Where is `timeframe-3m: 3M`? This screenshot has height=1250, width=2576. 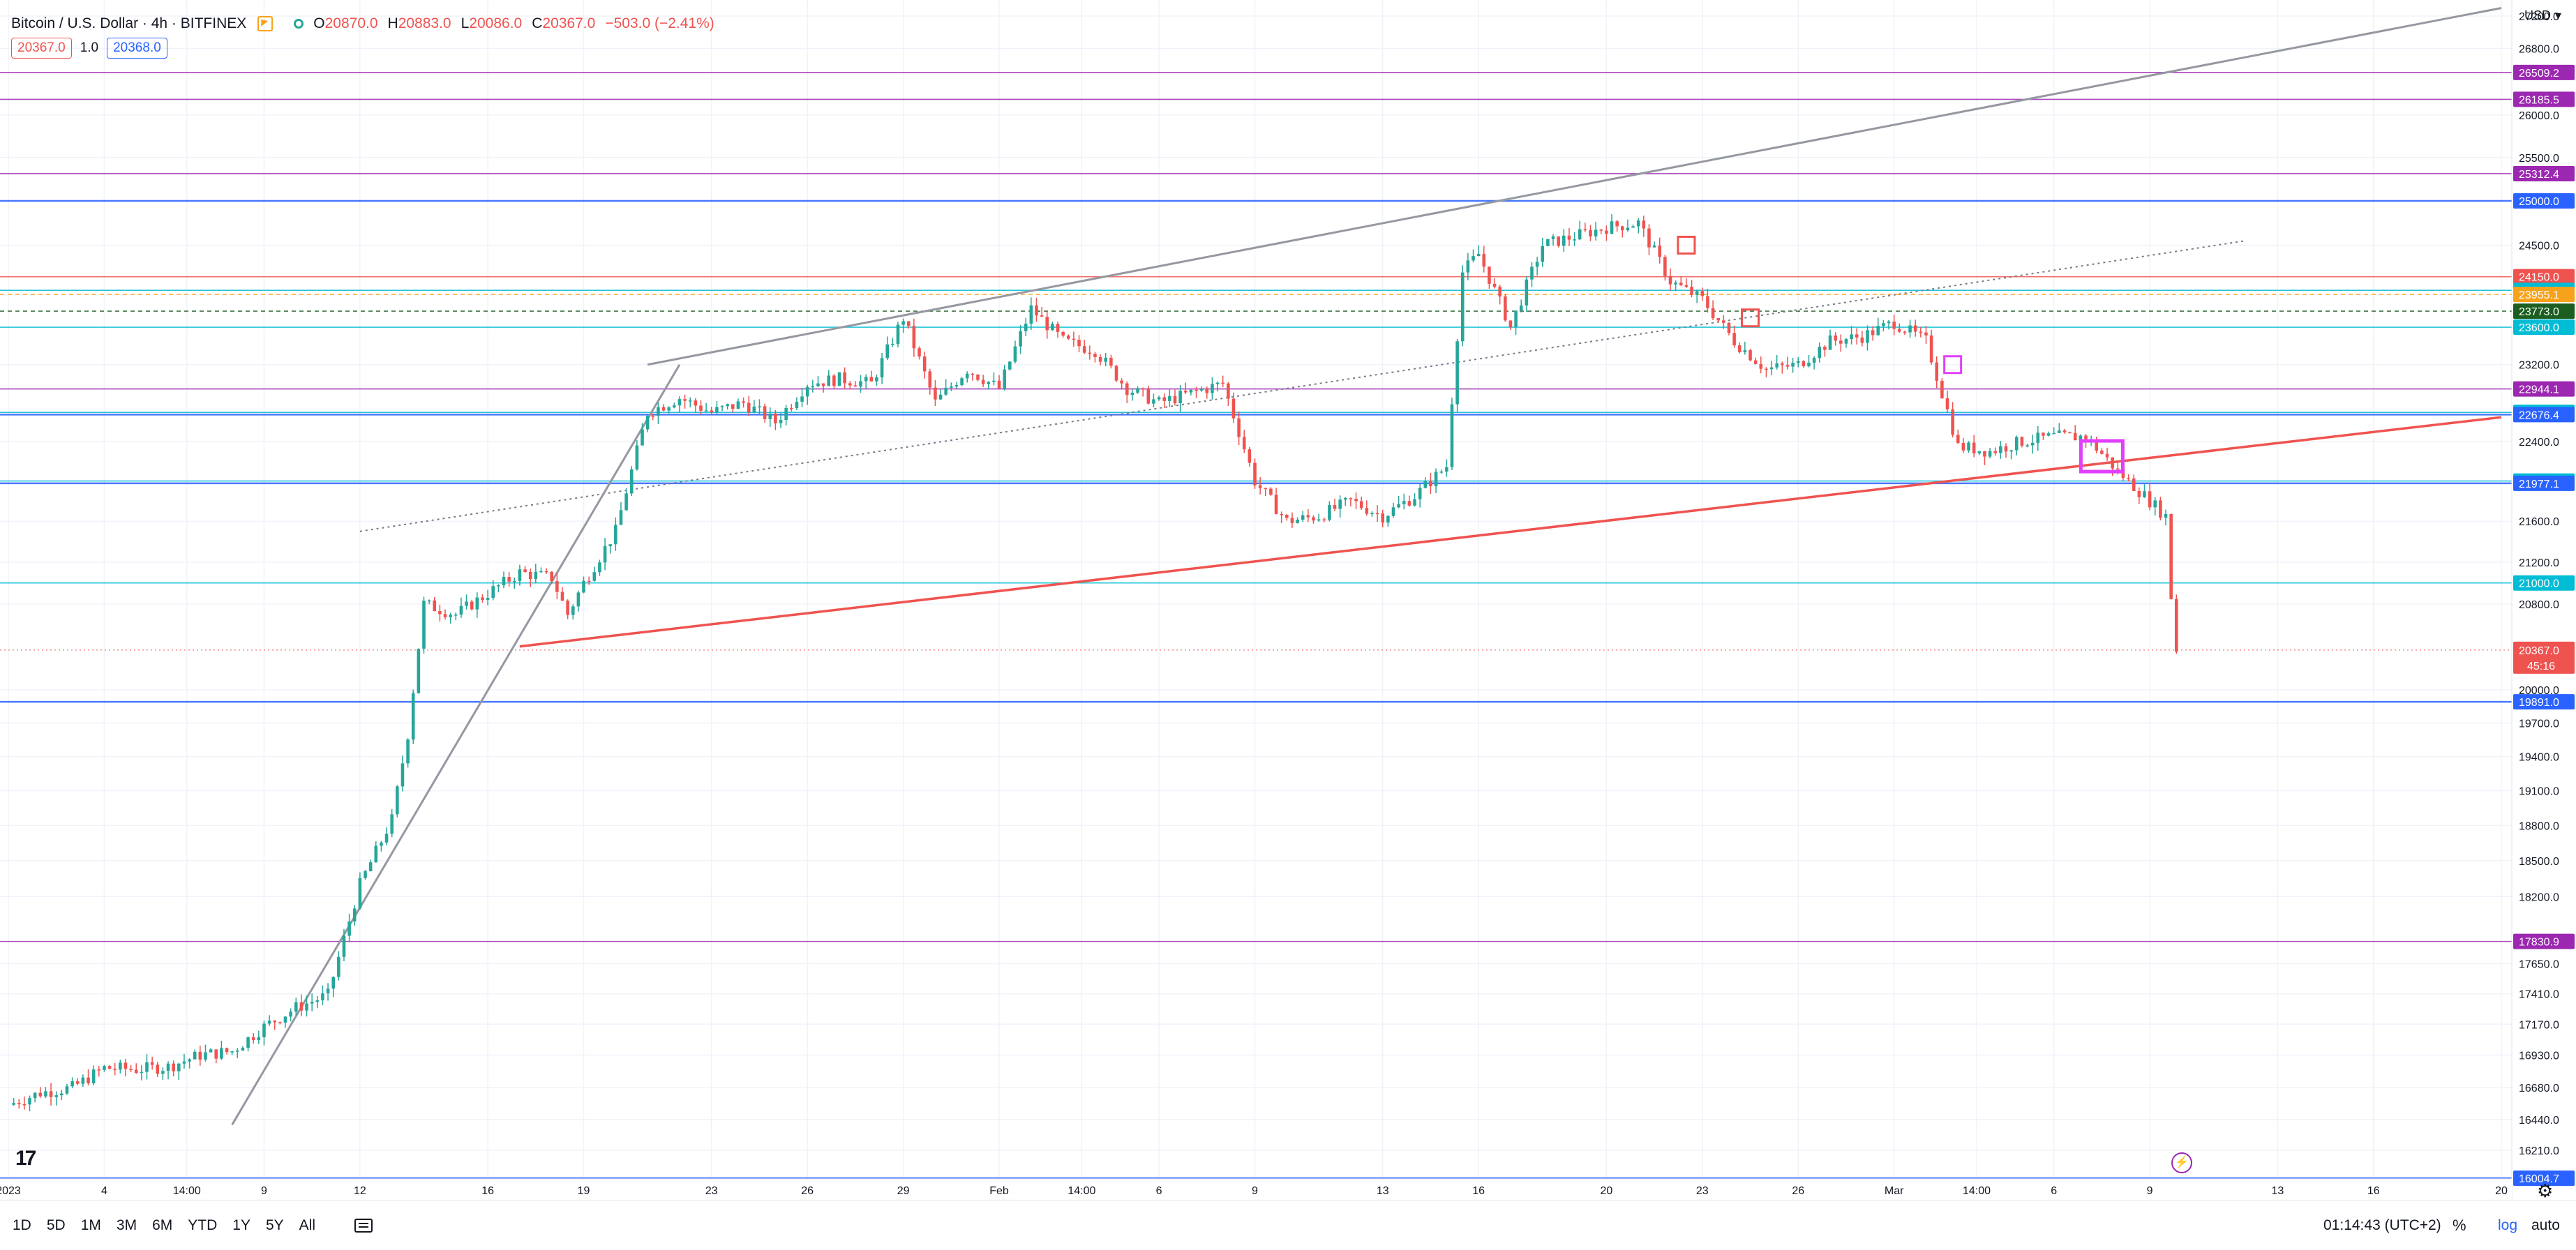 timeframe-3m: 3M is located at coordinates (126, 1225).